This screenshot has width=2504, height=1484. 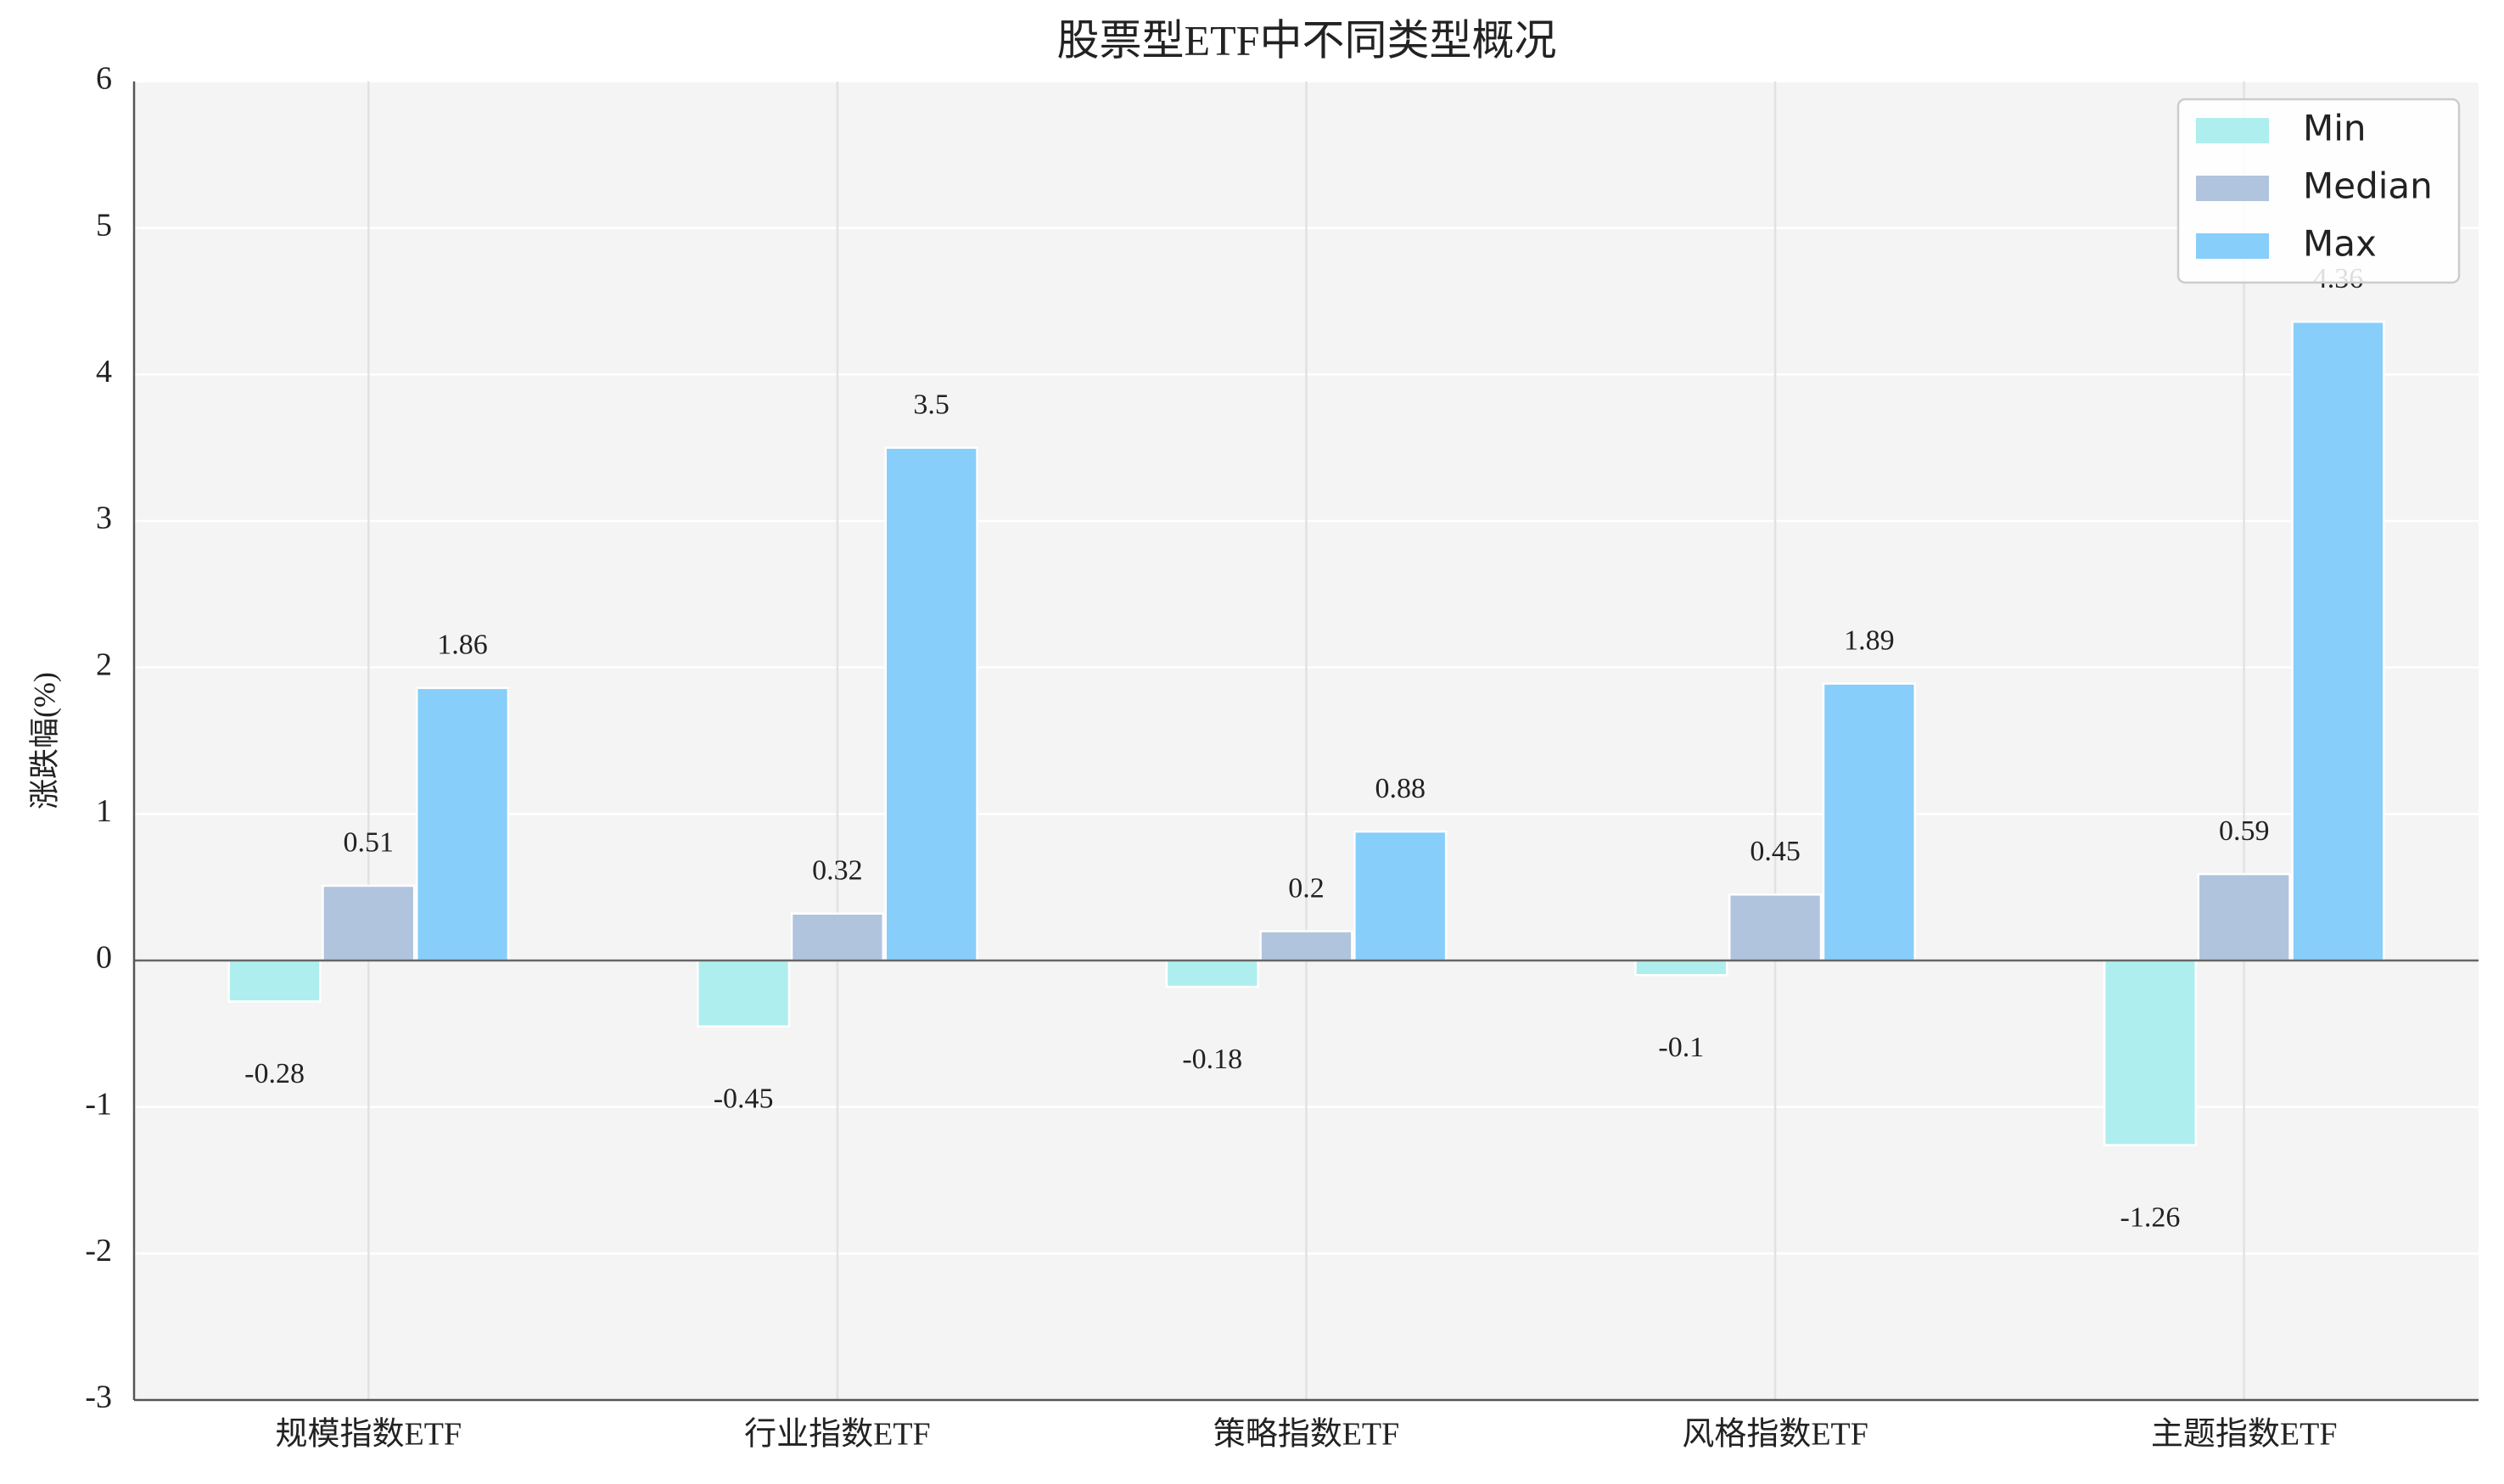 I want to click on y-tick-label: -1, so click(x=98, y=1104).